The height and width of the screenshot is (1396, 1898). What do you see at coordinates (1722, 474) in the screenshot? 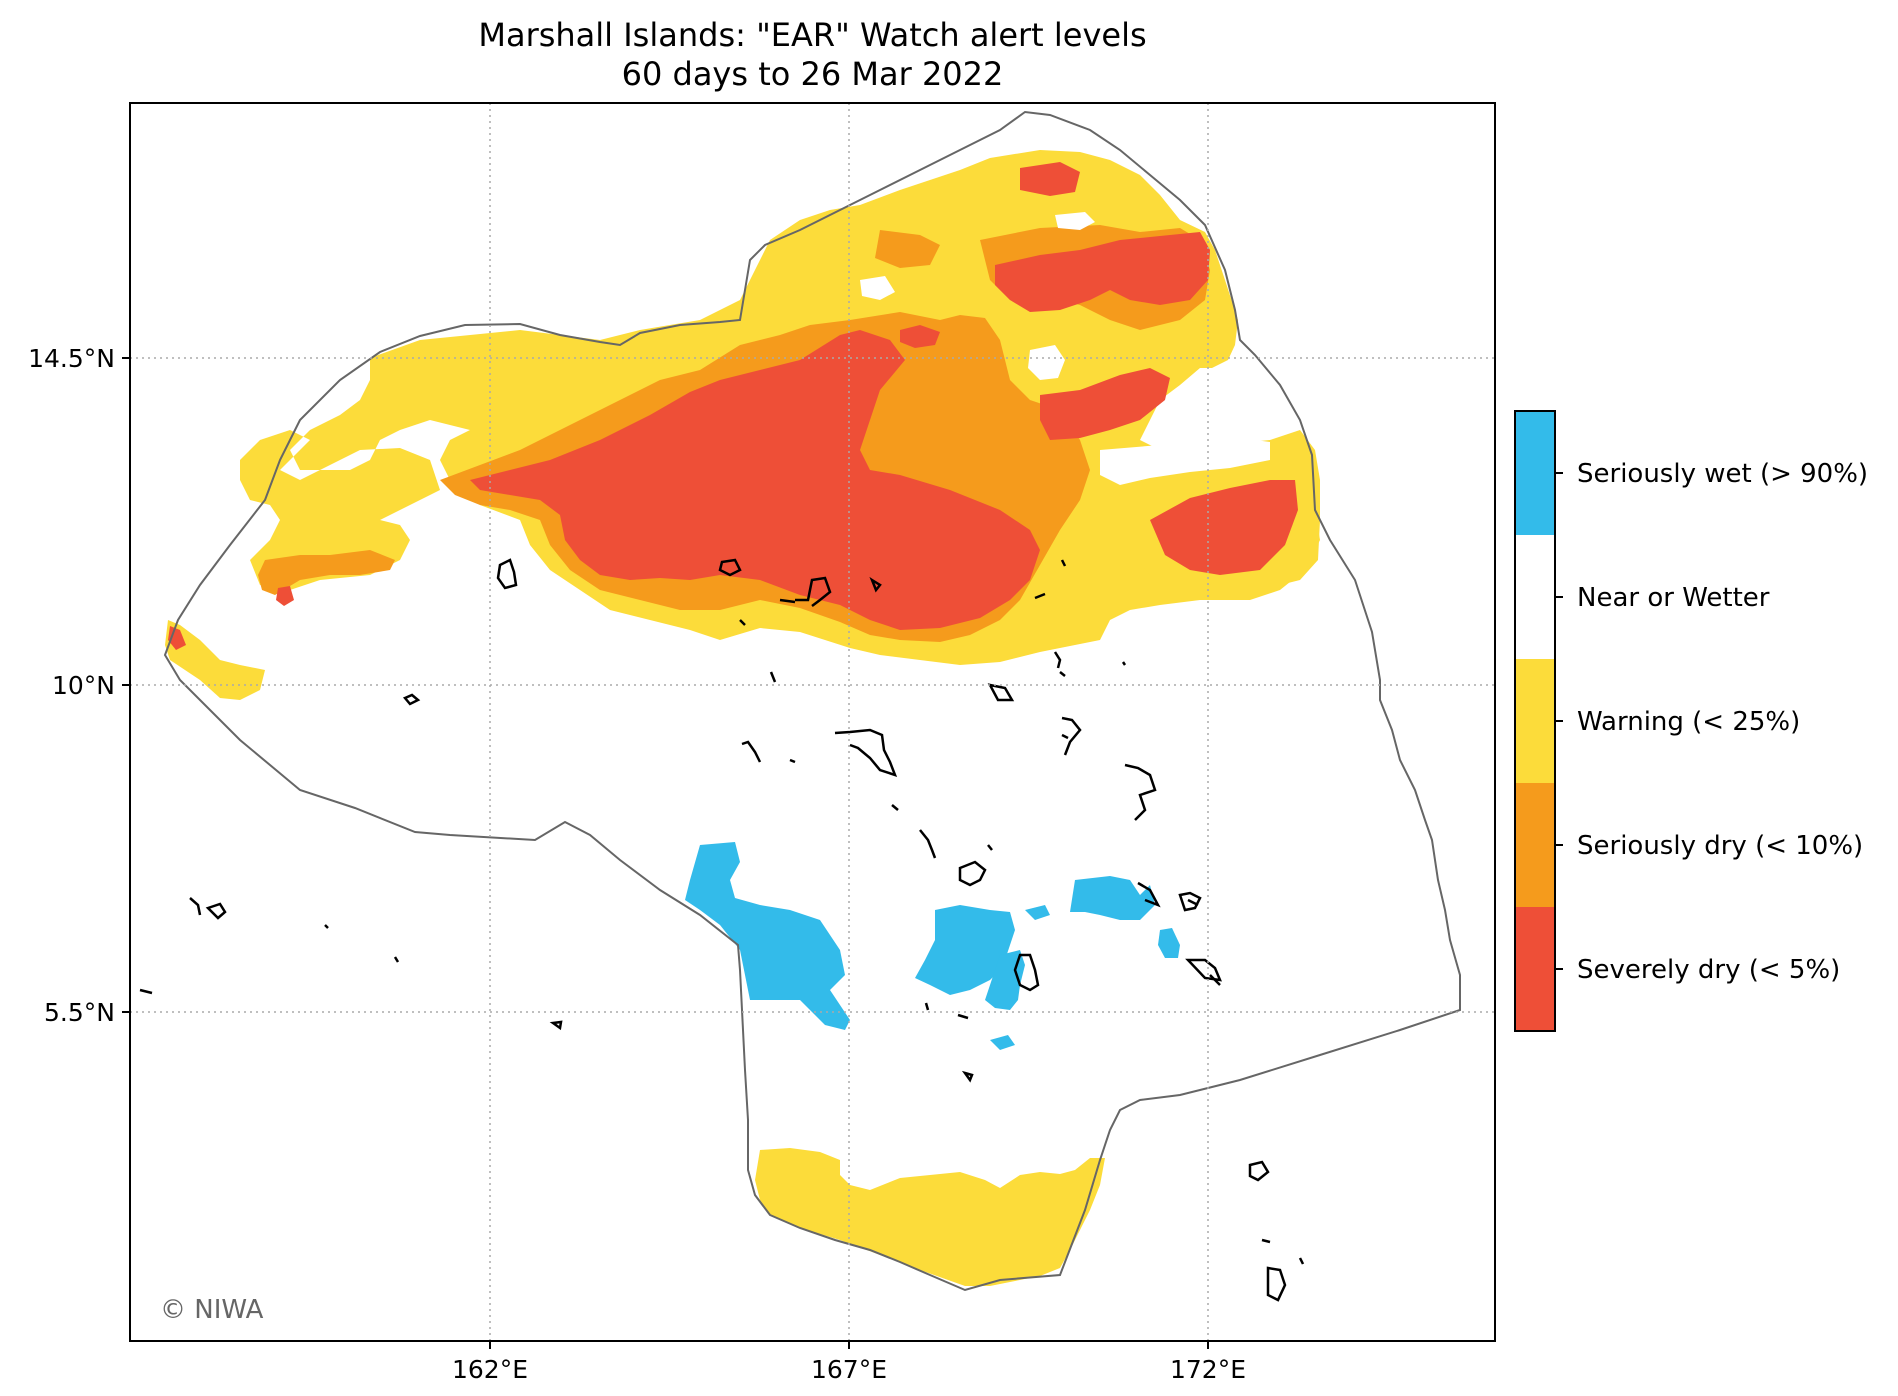
I see `legend-label: Seriously wet (> 90%)` at bounding box center [1722, 474].